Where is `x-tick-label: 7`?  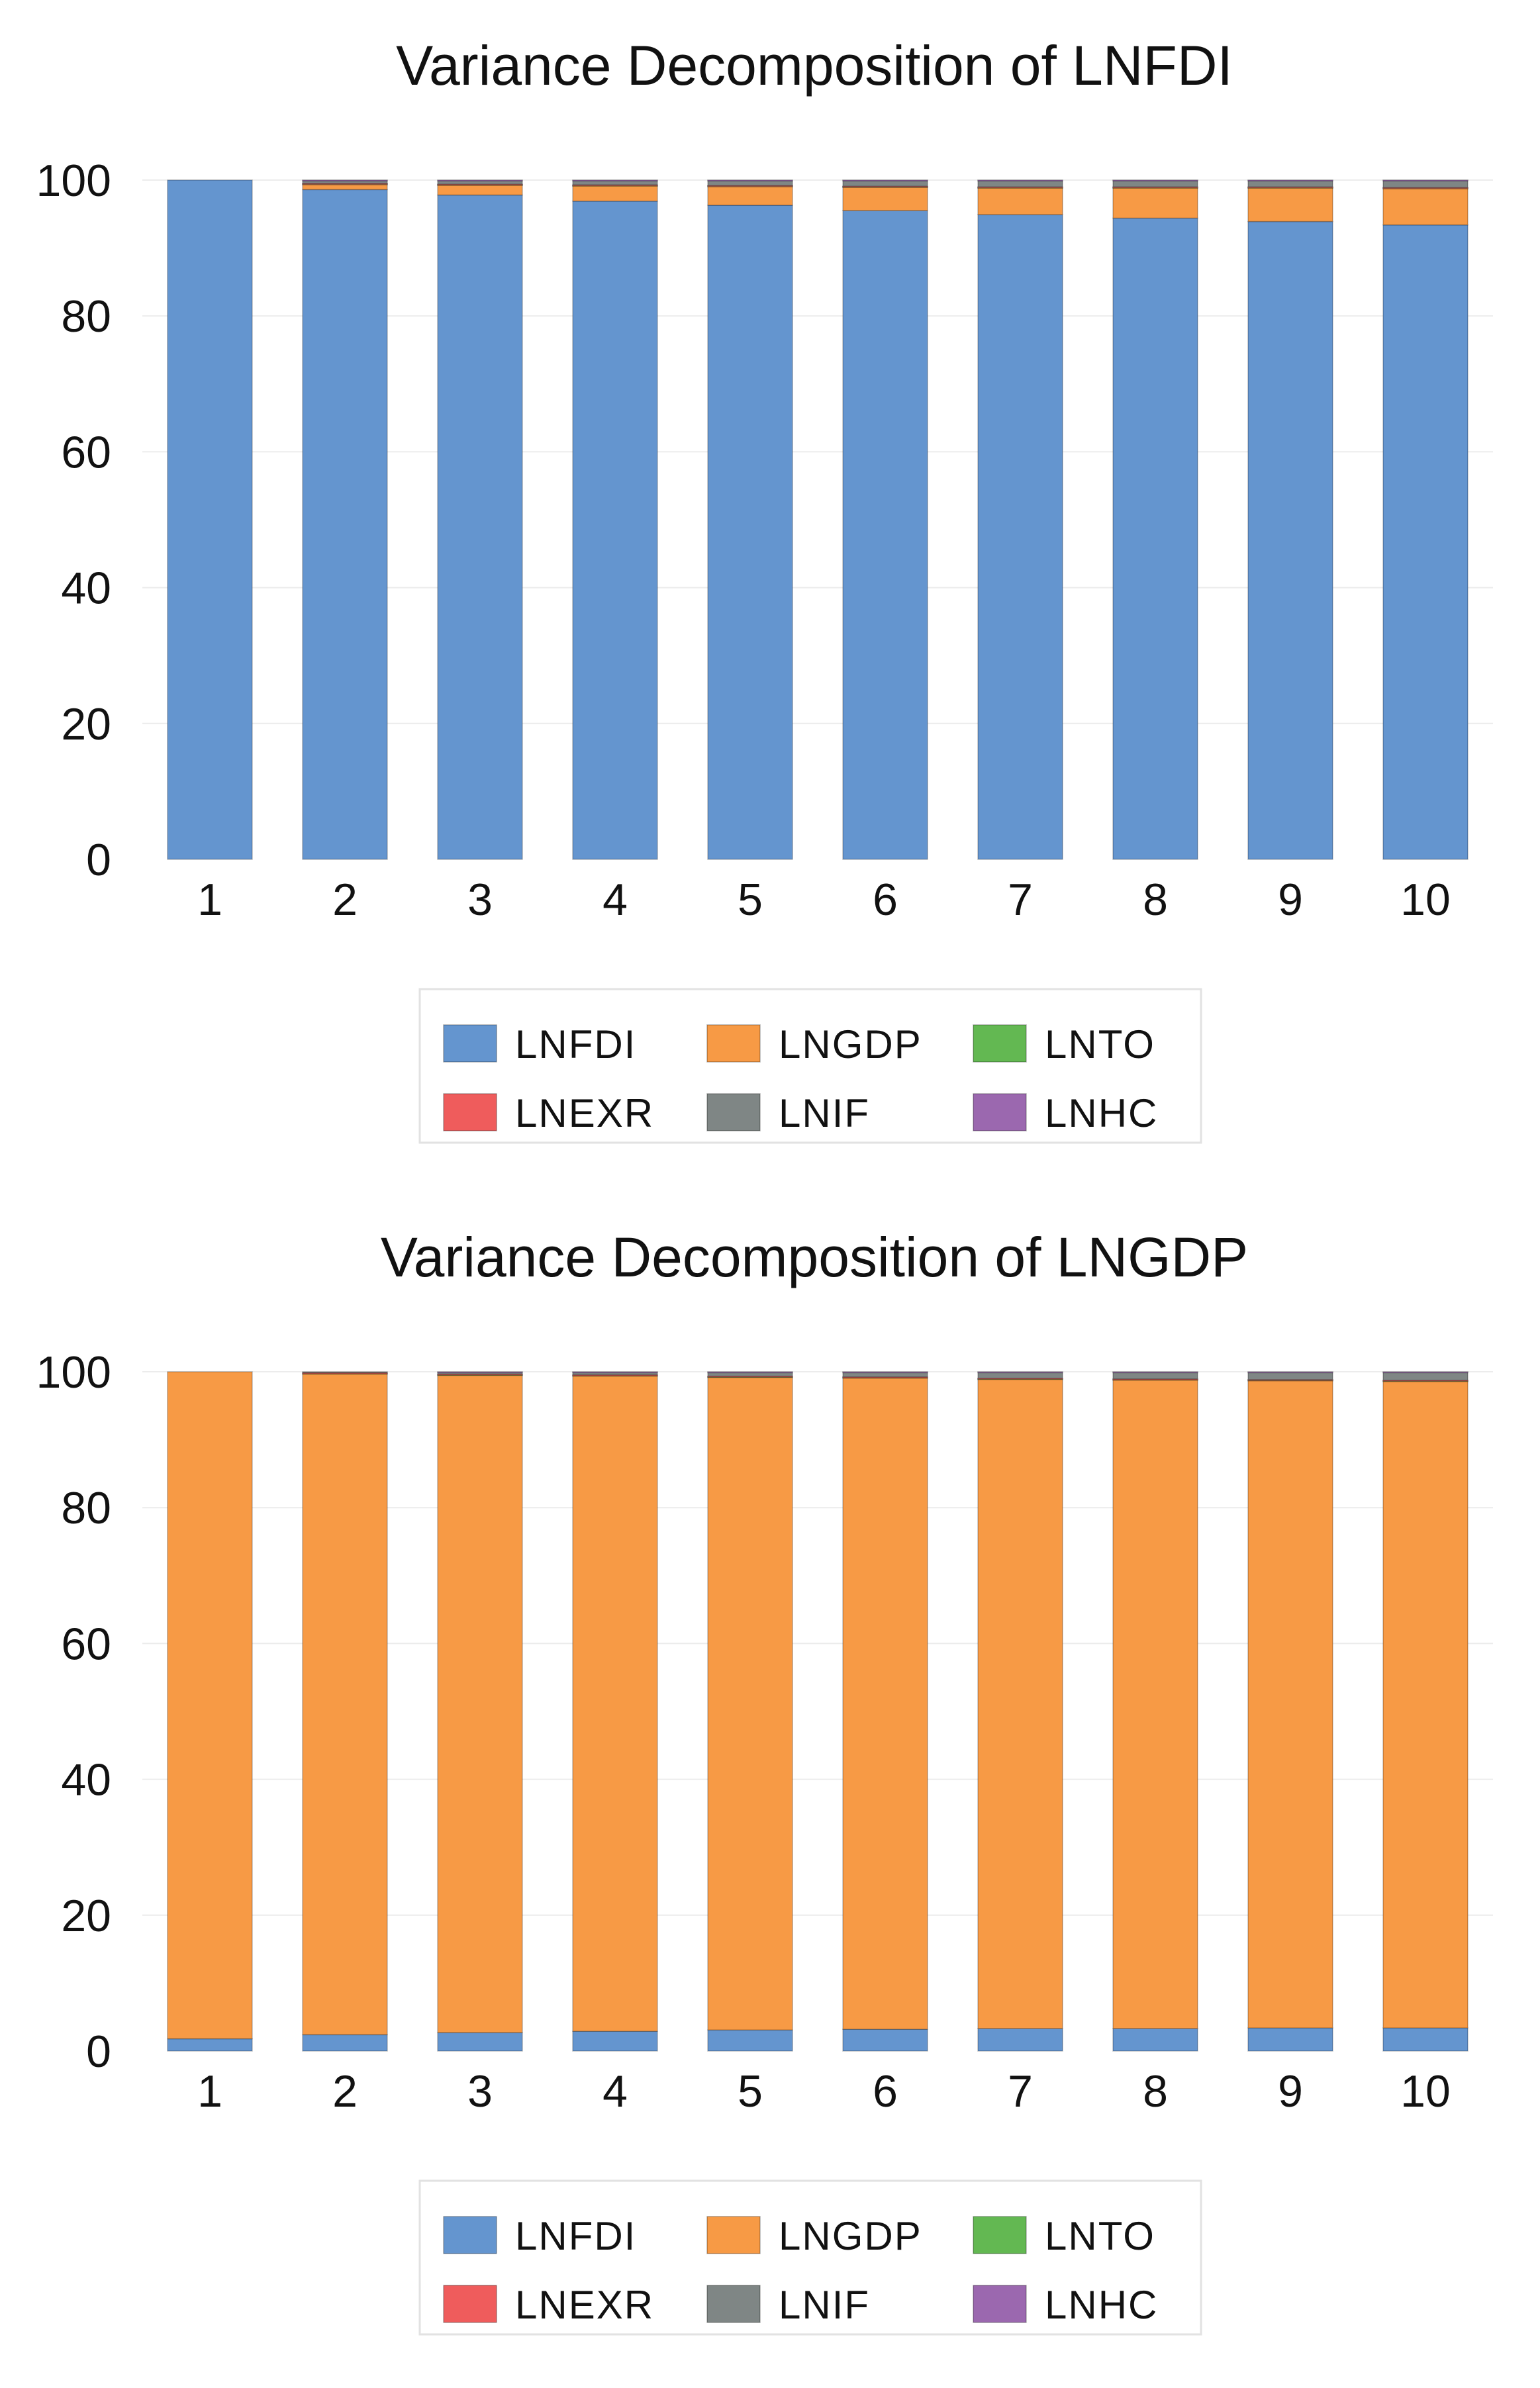 x-tick-label: 7 is located at coordinates (1021, 900).